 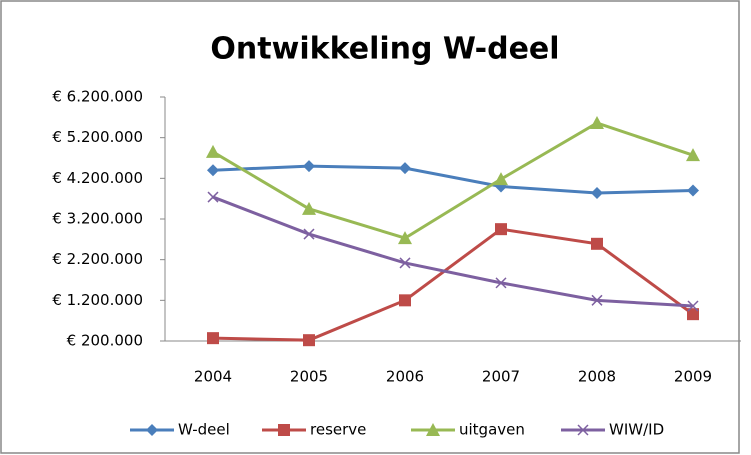 I want to click on y-tick-label: € 3.200.000, so click(x=97, y=219).